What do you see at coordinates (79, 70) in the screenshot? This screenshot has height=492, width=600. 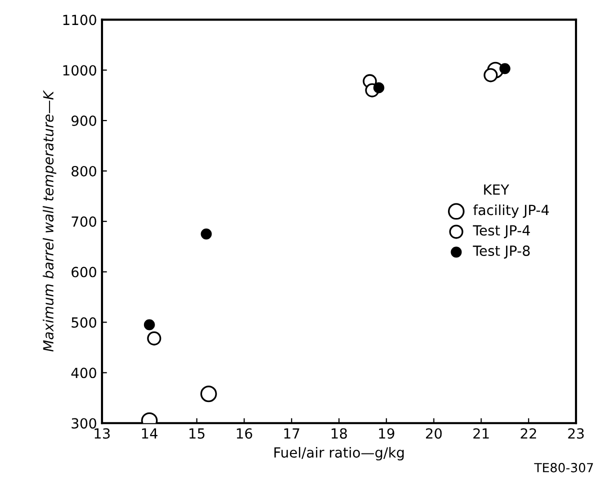 I see `y-tick-label: 1000` at bounding box center [79, 70].